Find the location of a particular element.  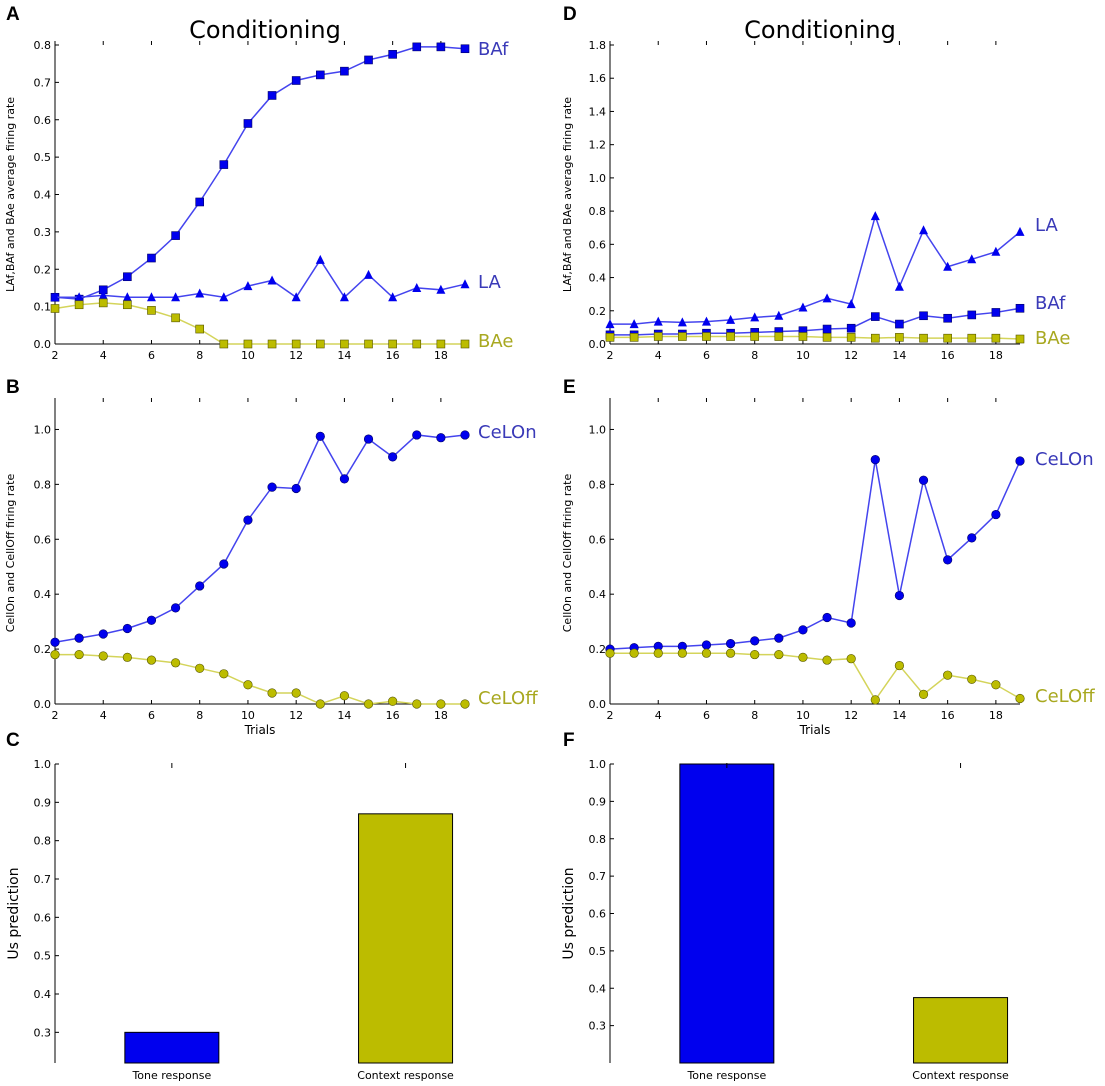

x-tick-label: 10 is located at coordinates (248, 715).